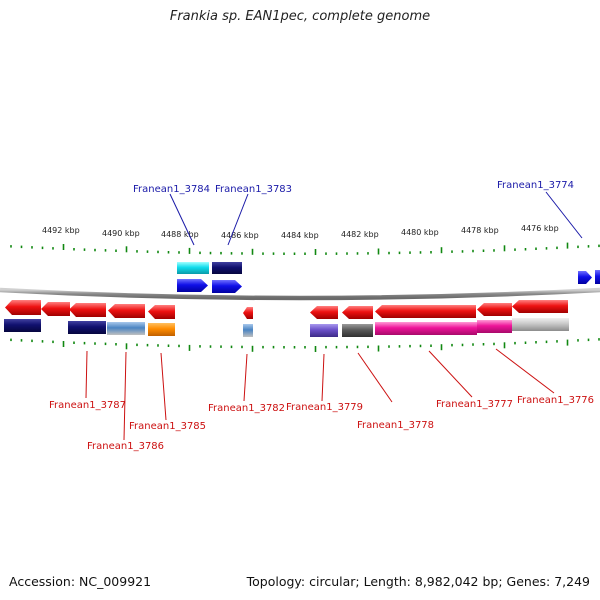  I want to click on coordinate-label: 4478 kbp, so click(480, 230).